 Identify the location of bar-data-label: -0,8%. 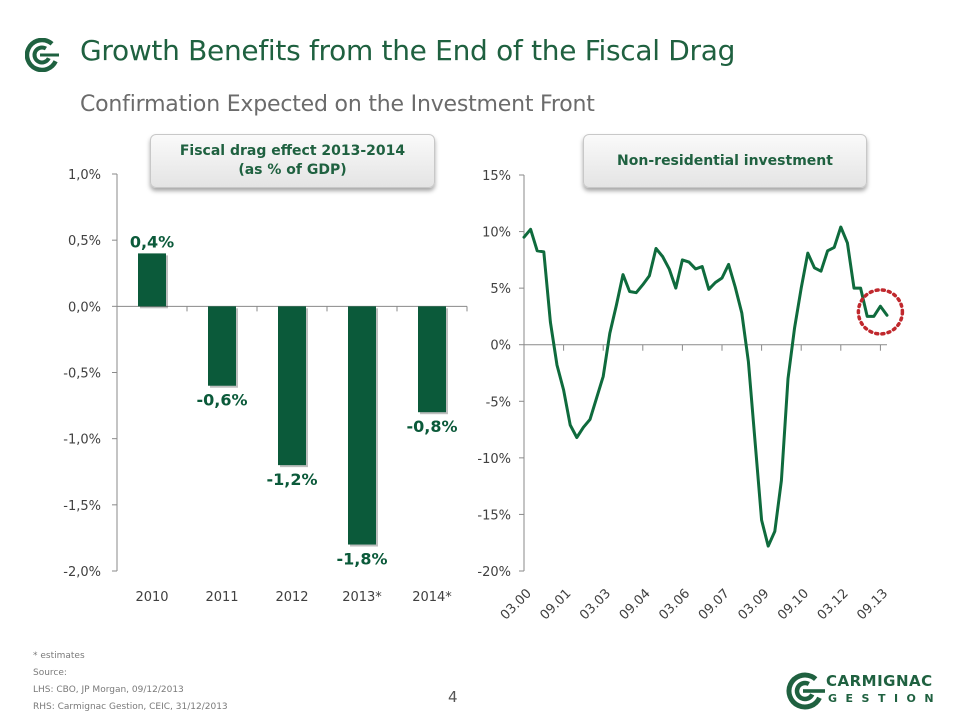
(431, 426).